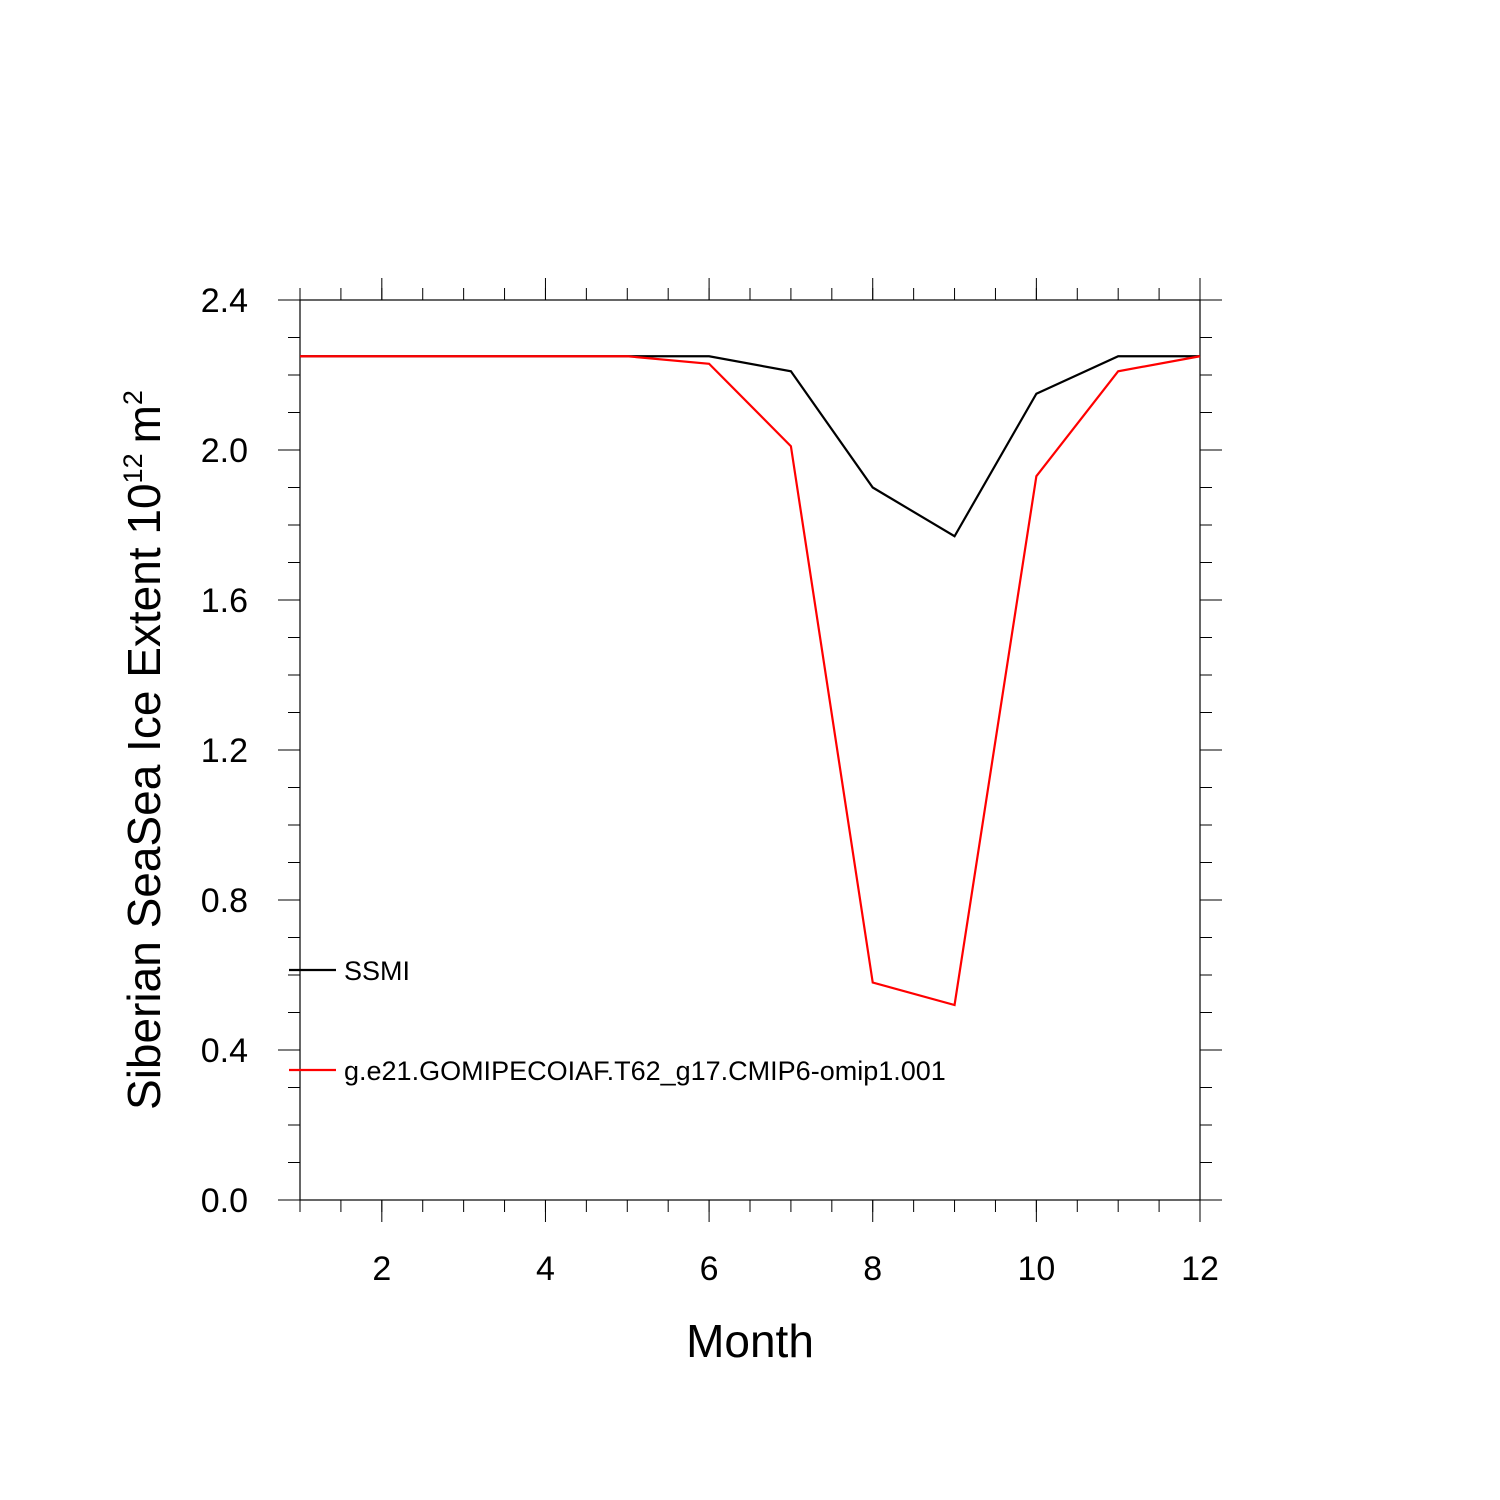 The height and width of the screenshot is (1500, 1500). What do you see at coordinates (224, 451) in the screenshot?
I see `y-tick-label: 2.0` at bounding box center [224, 451].